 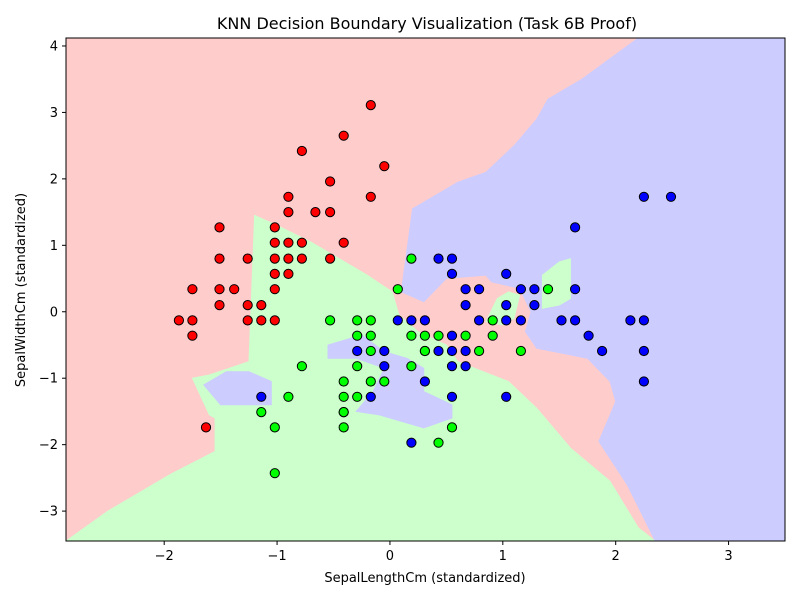 I want to click on x-axis-label: SepalLengthCm (standardized), so click(x=424, y=578).